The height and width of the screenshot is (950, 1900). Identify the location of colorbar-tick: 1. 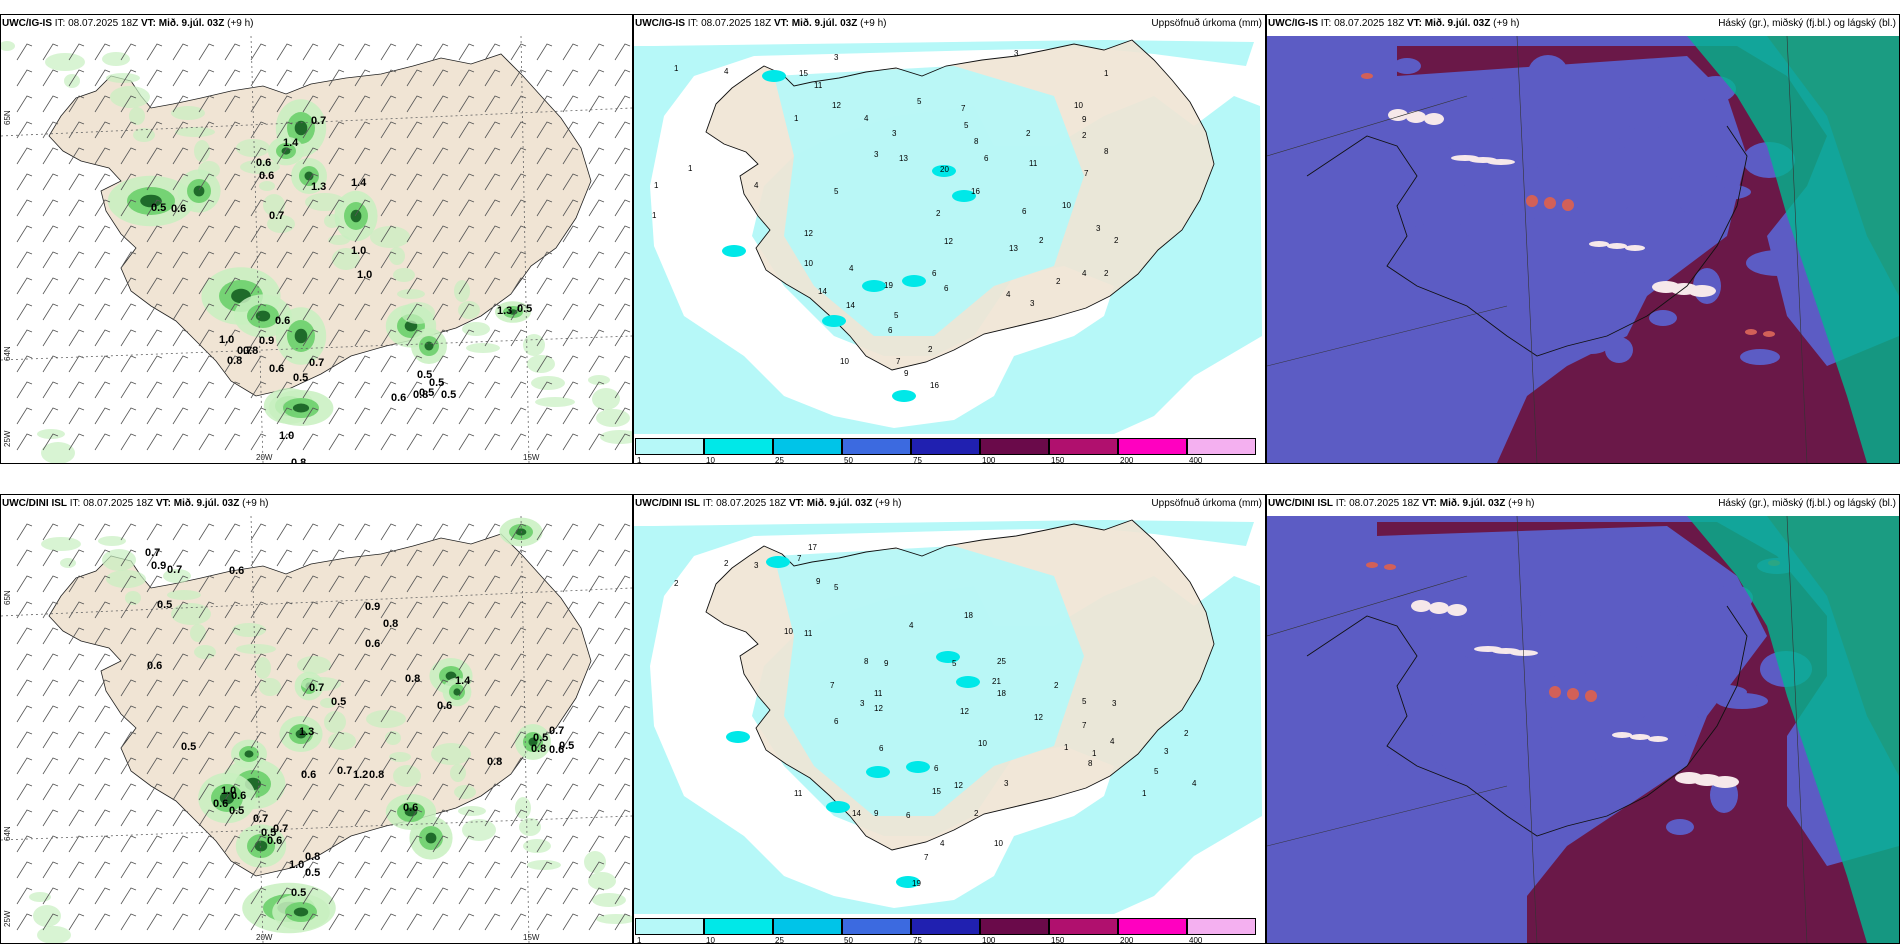
(639, 460).